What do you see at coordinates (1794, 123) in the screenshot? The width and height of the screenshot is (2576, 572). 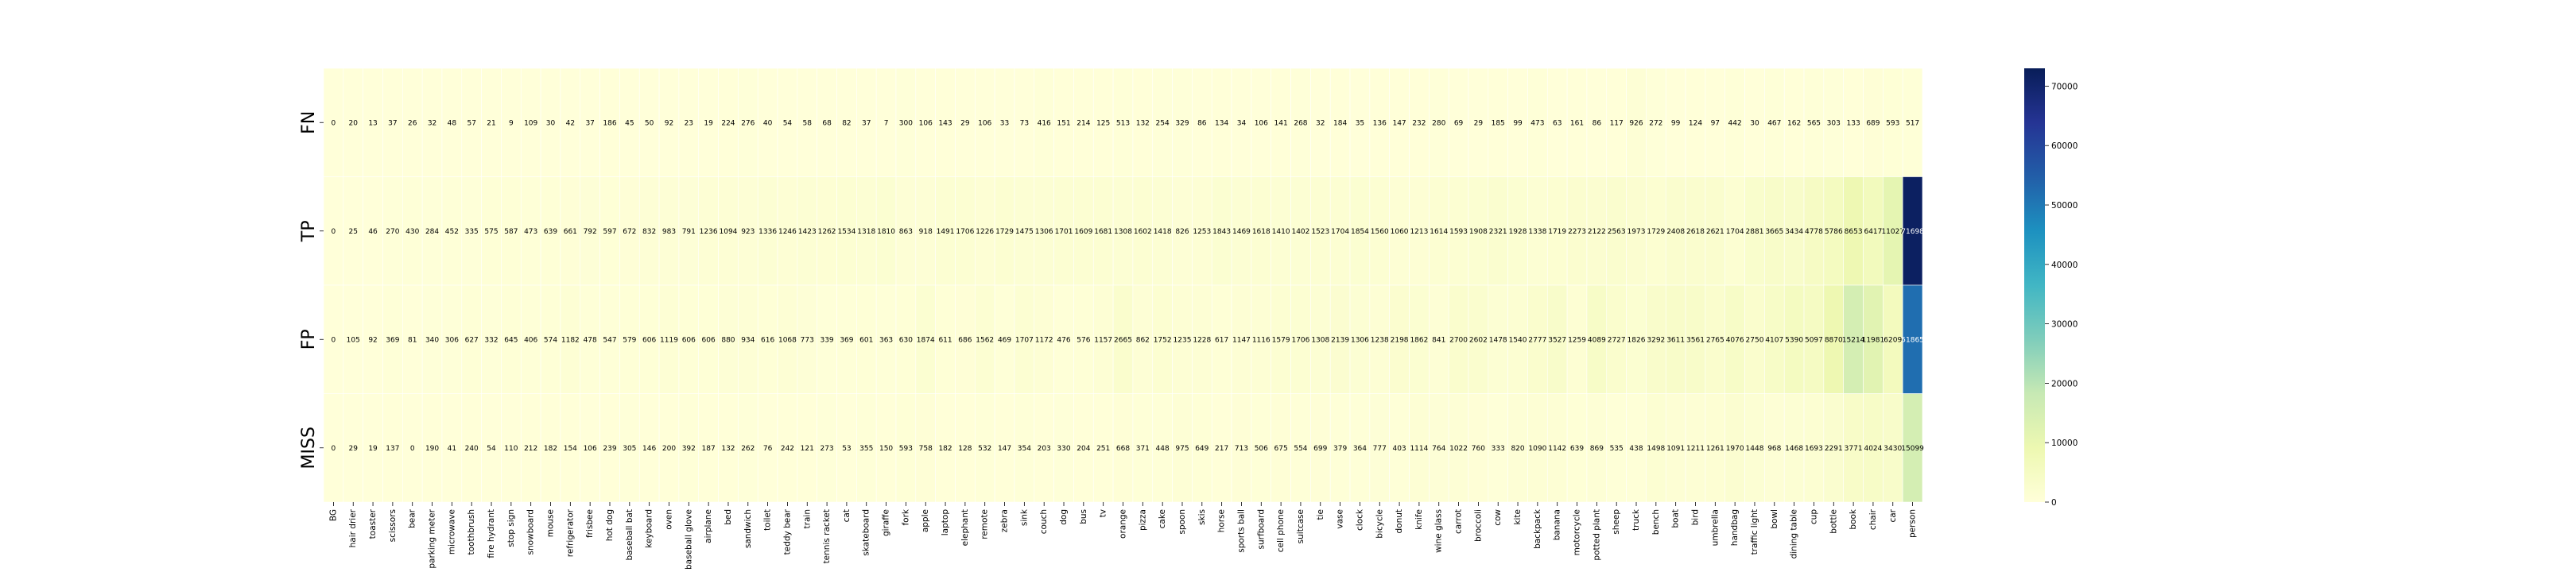 I see `cell-value-label: 162` at bounding box center [1794, 123].